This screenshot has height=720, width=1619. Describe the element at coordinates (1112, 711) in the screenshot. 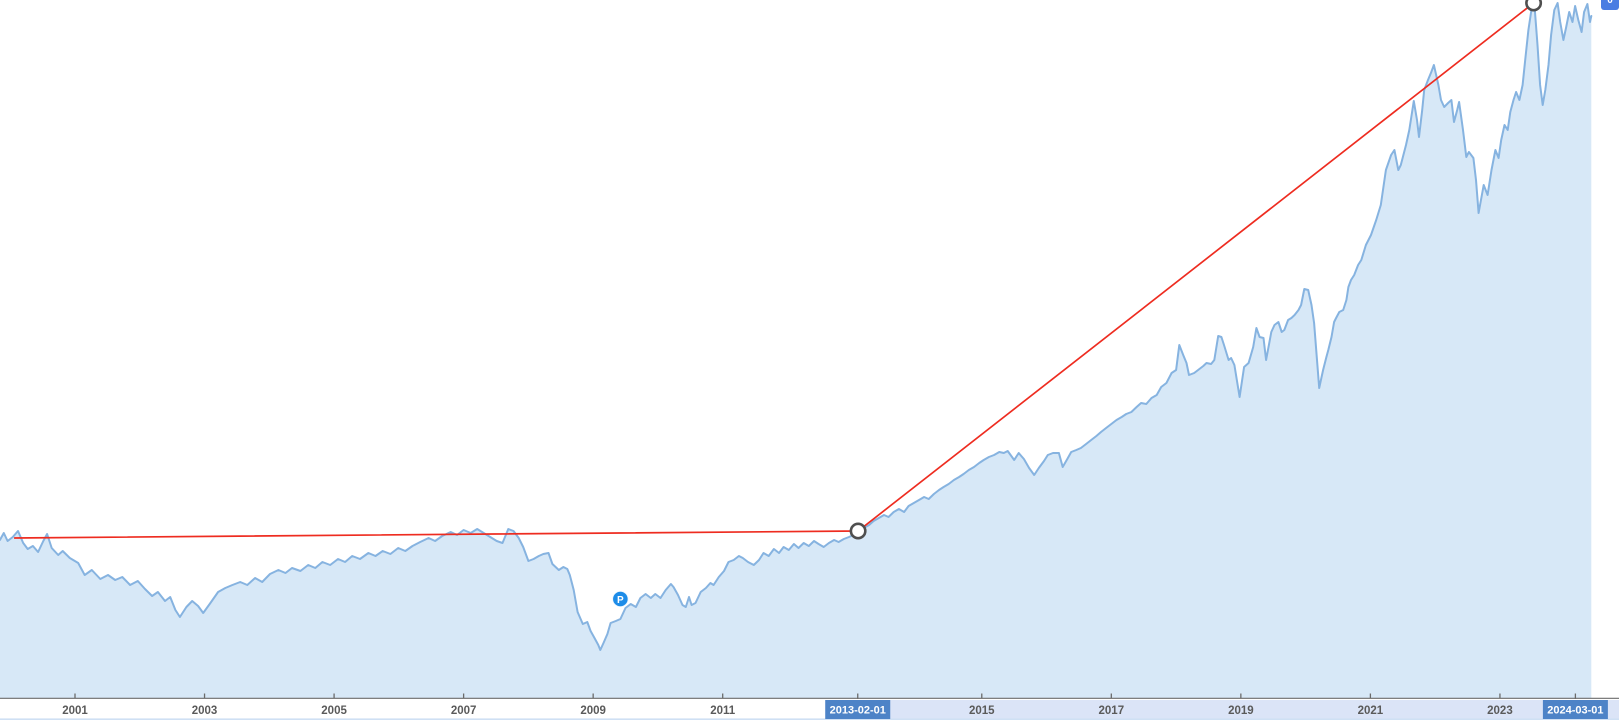

I see `x-axis-label: 2017` at that location.